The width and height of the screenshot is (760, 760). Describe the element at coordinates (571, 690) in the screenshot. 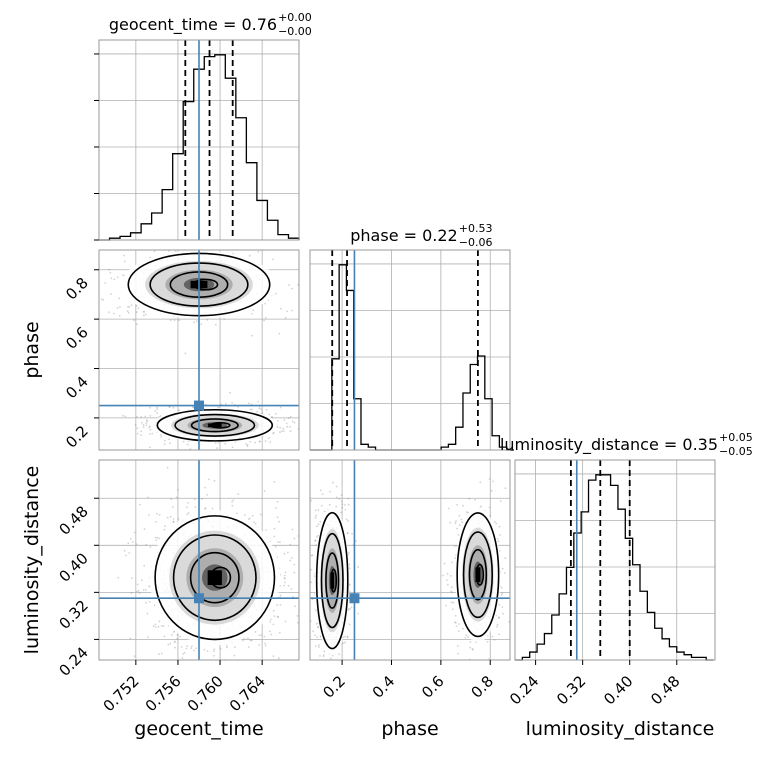

I see `x-tick-label: 0.32` at that location.